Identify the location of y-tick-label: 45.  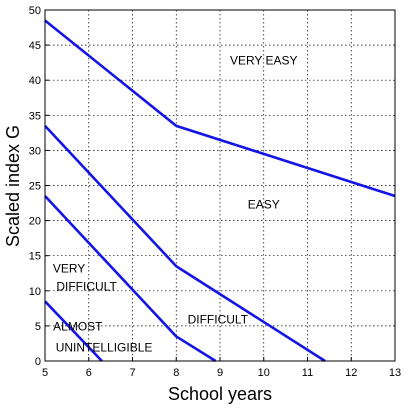
(35, 46).